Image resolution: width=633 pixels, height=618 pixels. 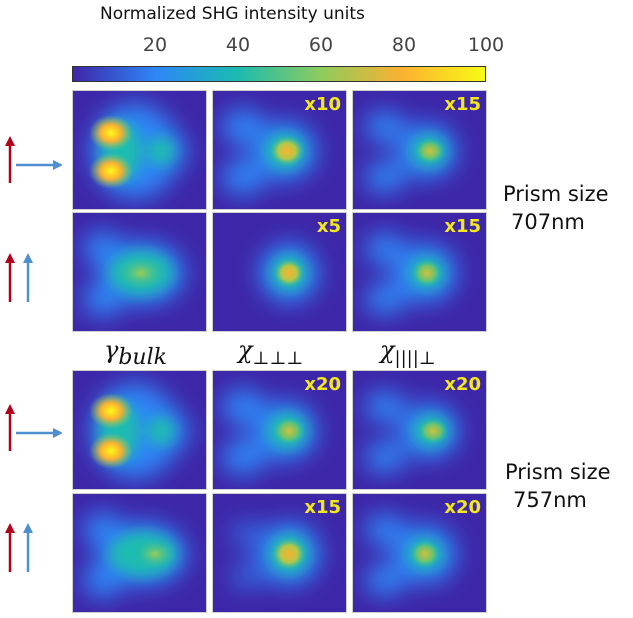 What do you see at coordinates (111, 350) in the screenshot?
I see `gamma-symbol: γ` at bounding box center [111, 350].